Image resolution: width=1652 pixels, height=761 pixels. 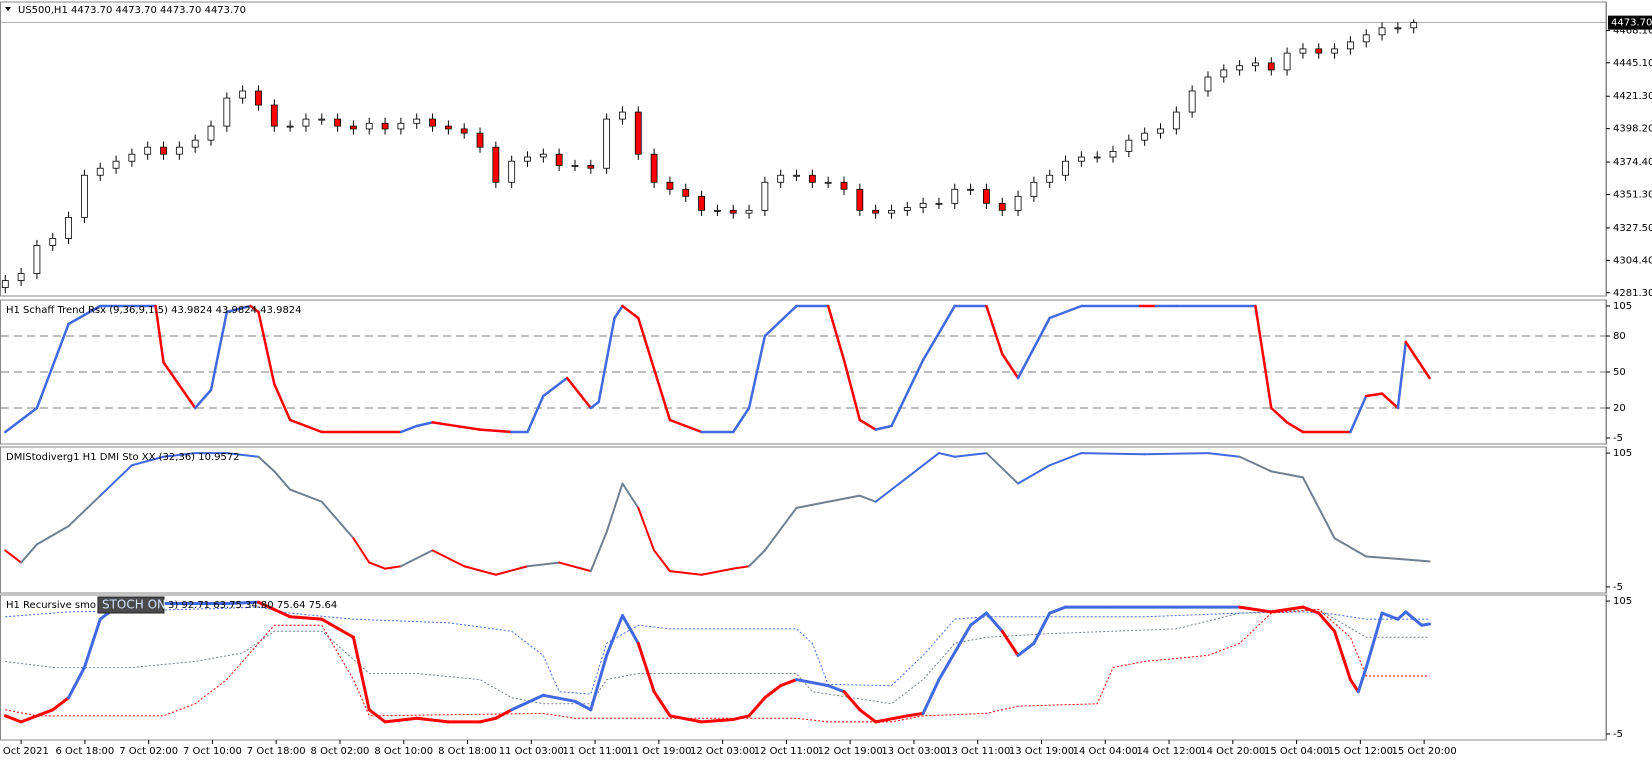 What do you see at coordinates (1631, 23) in the screenshot?
I see `last-price-label: 4473.70` at bounding box center [1631, 23].